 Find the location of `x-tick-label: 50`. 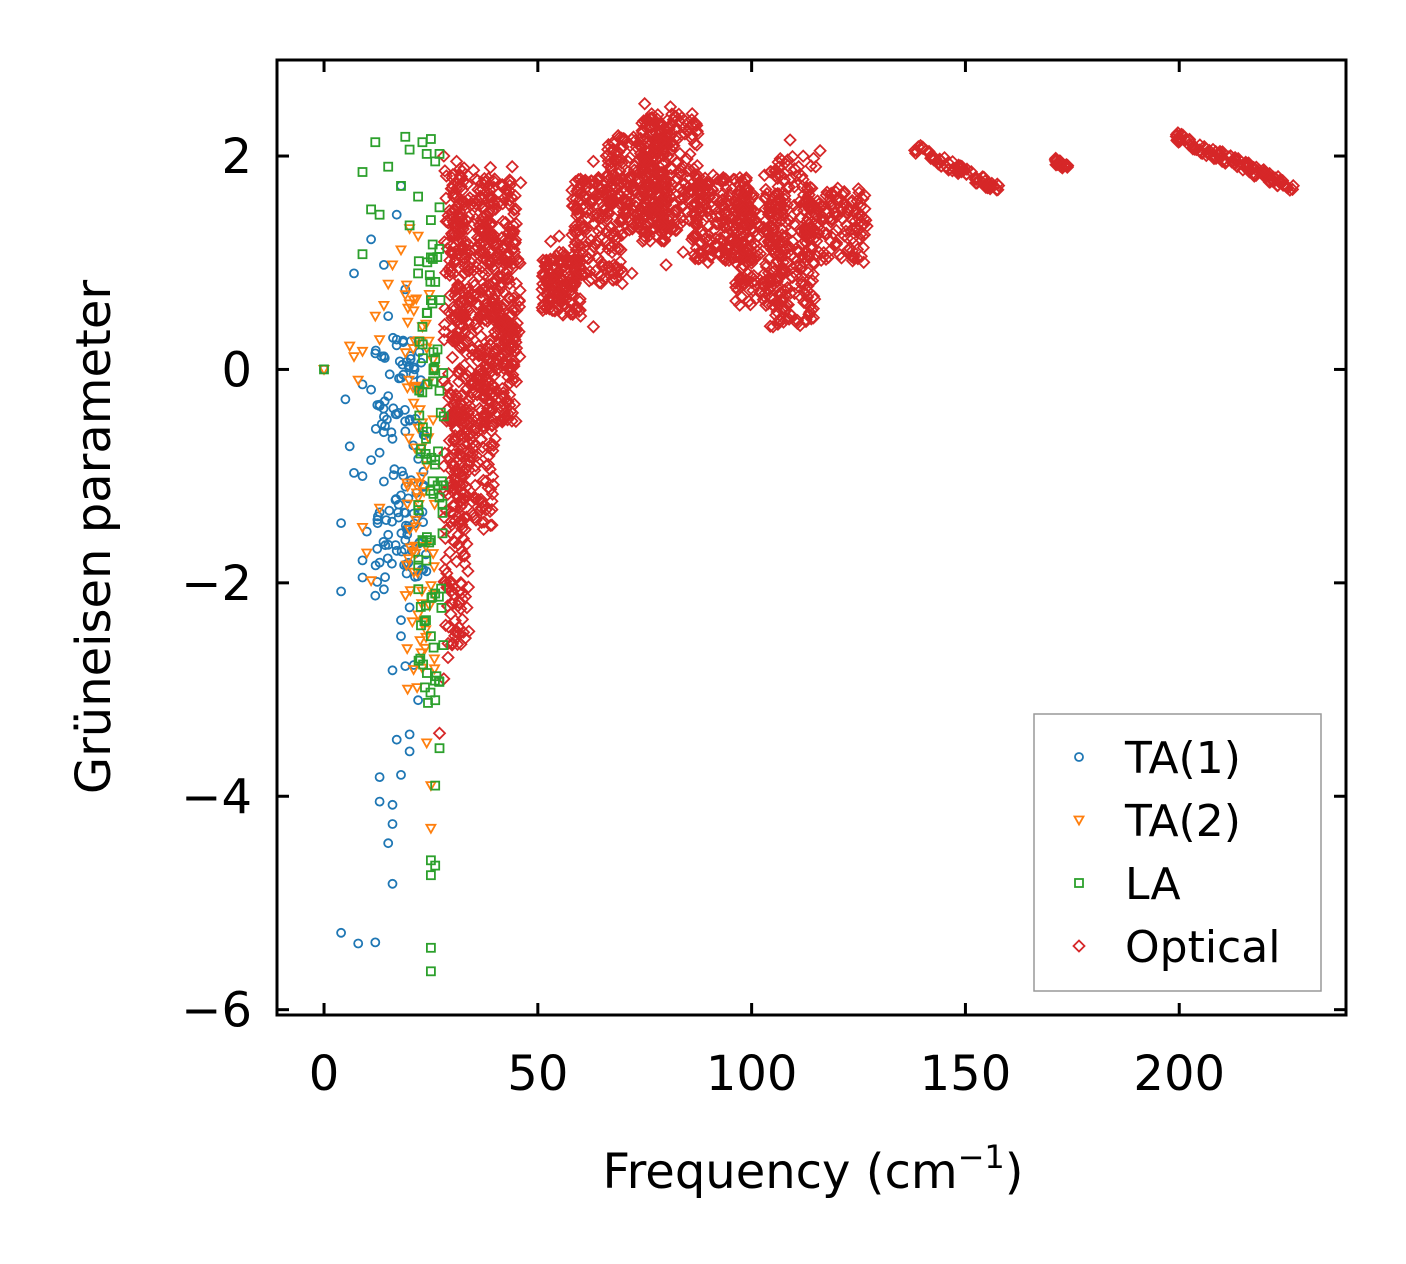

x-tick-label: 50 is located at coordinates (537, 1074).